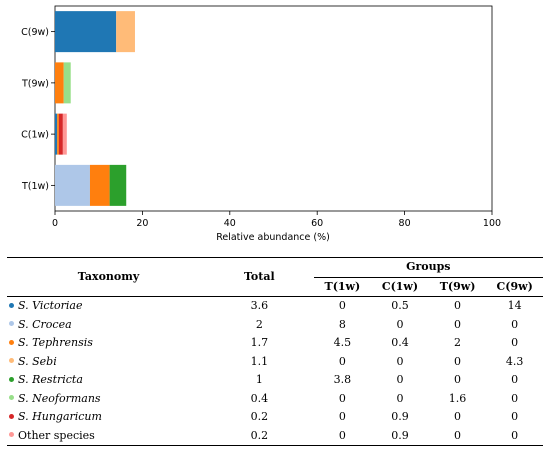 The width and height of the screenshot is (550, 452). I want to click on taxonomy-cell: S. Restricta, so click(106, 380).